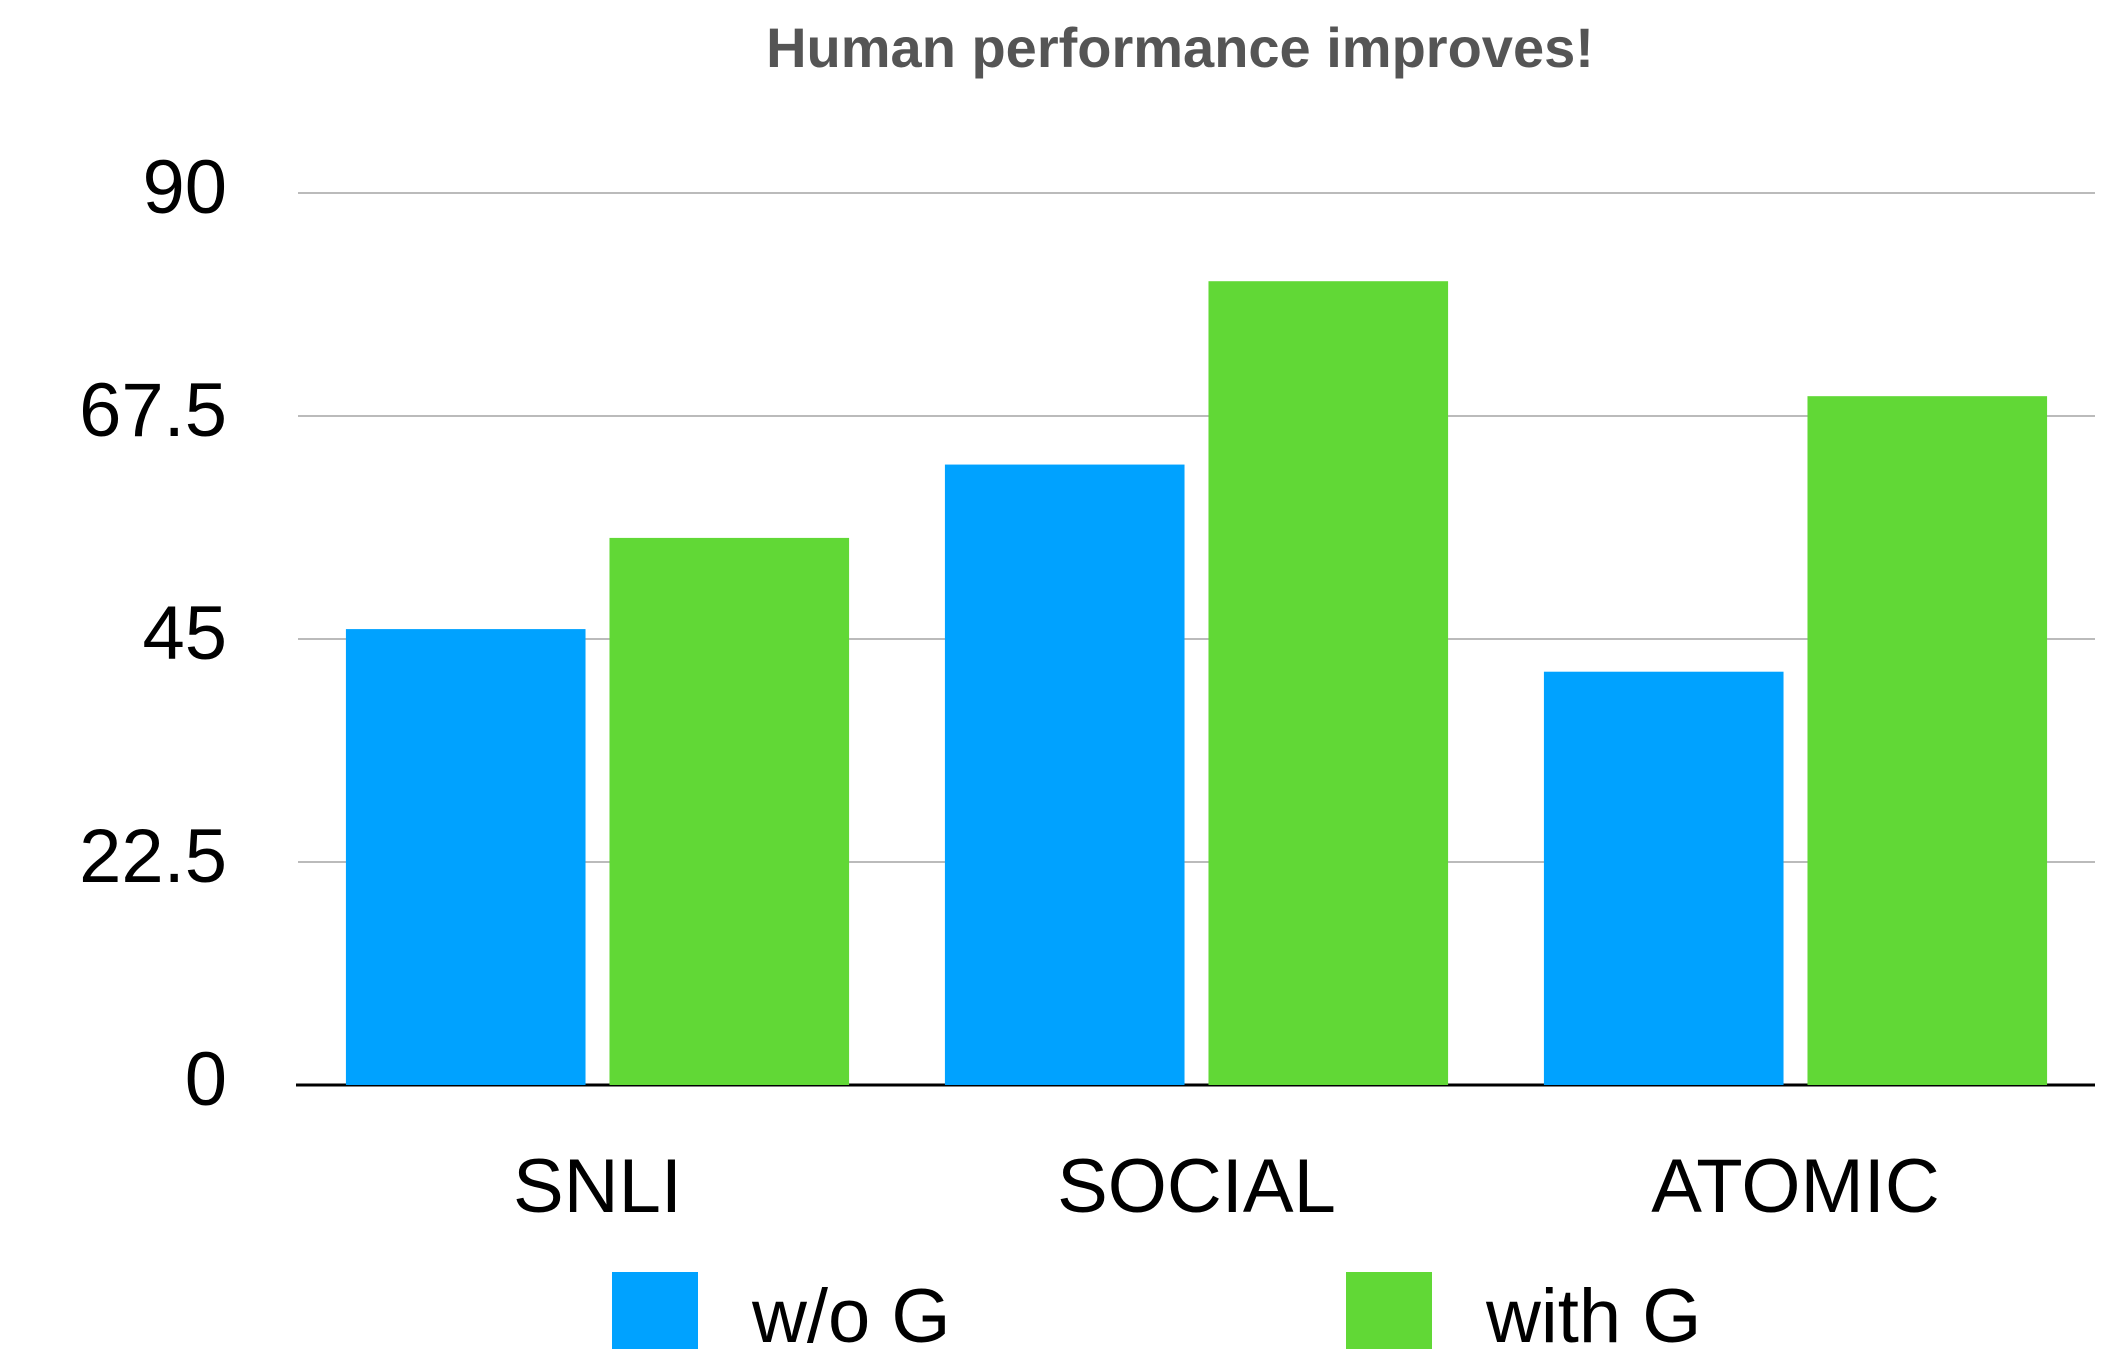  I want to click on legend-label: w/o G, so click(851, 1311).